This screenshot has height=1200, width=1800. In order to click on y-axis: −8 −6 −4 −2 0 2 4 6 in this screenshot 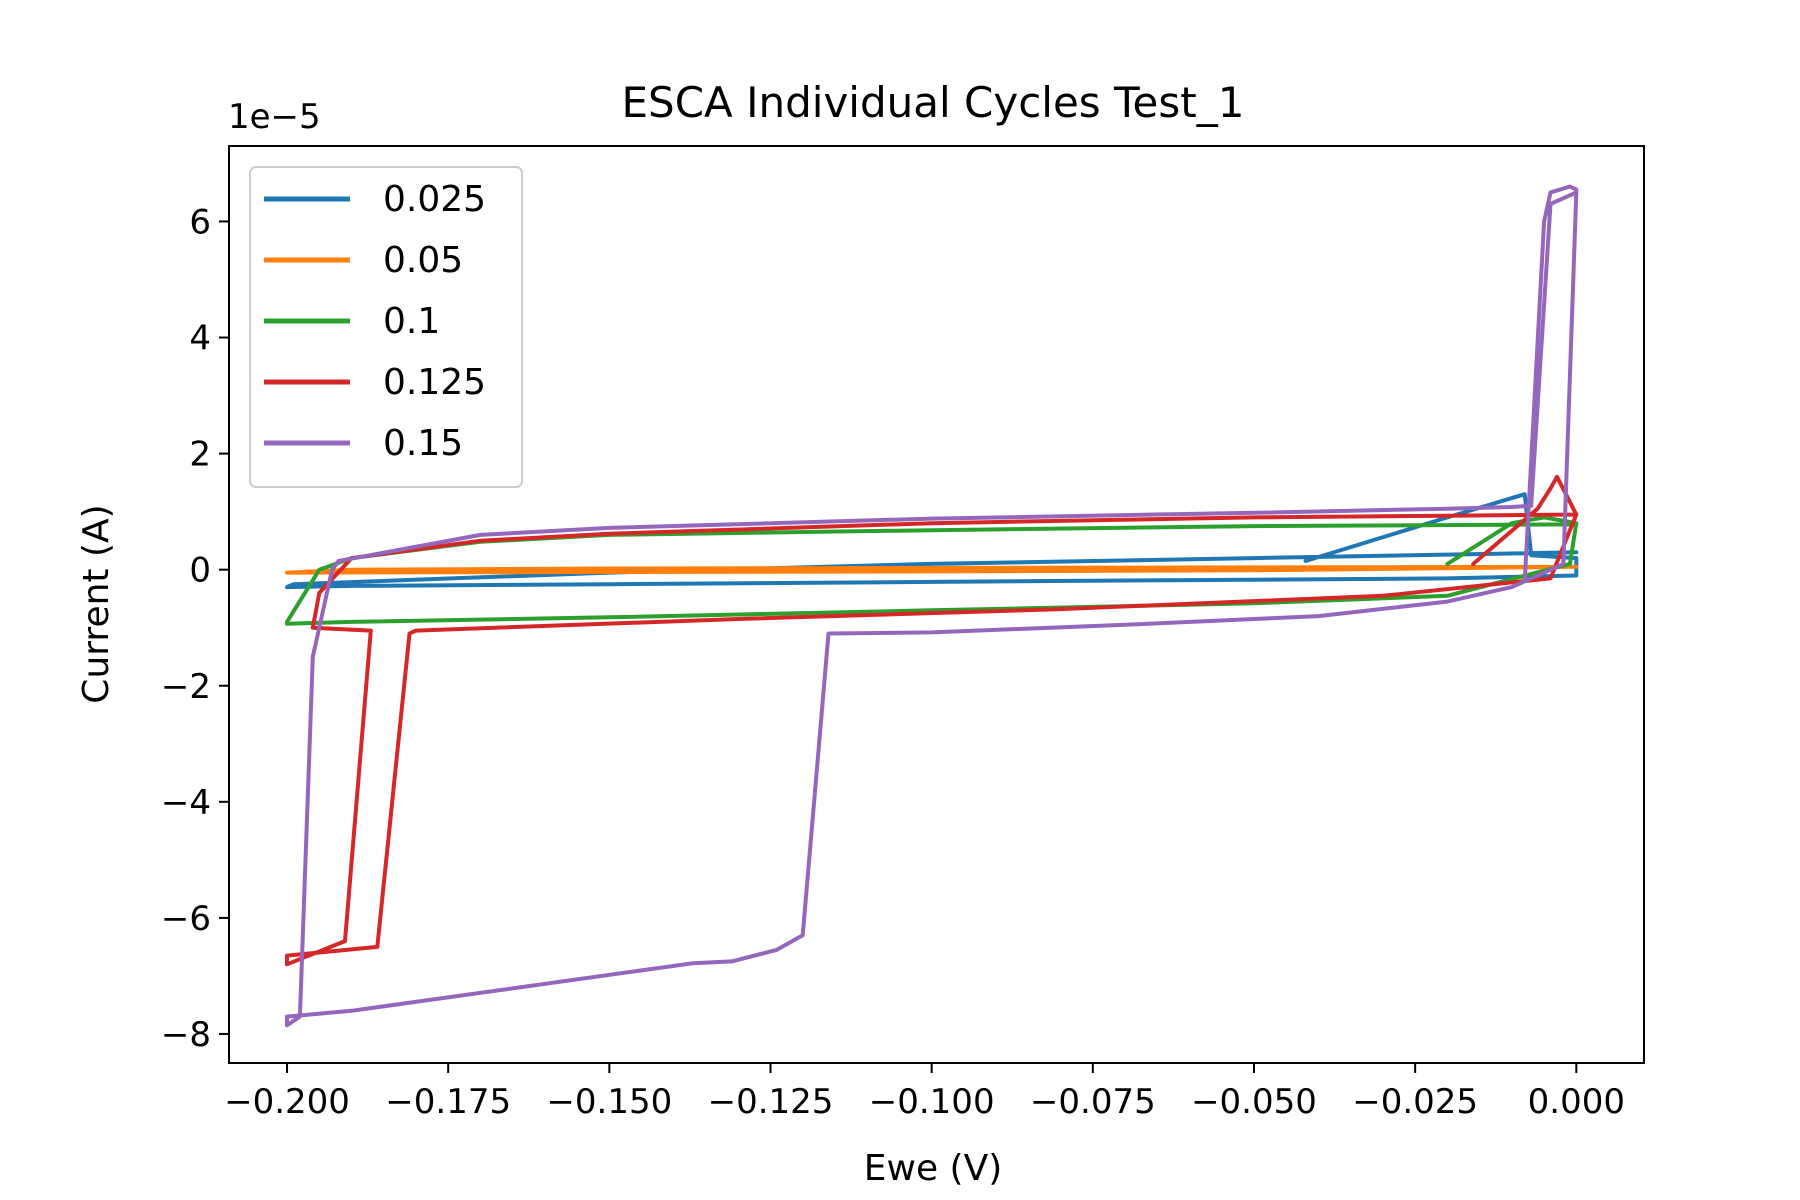, I will do `click(195, 628)`.